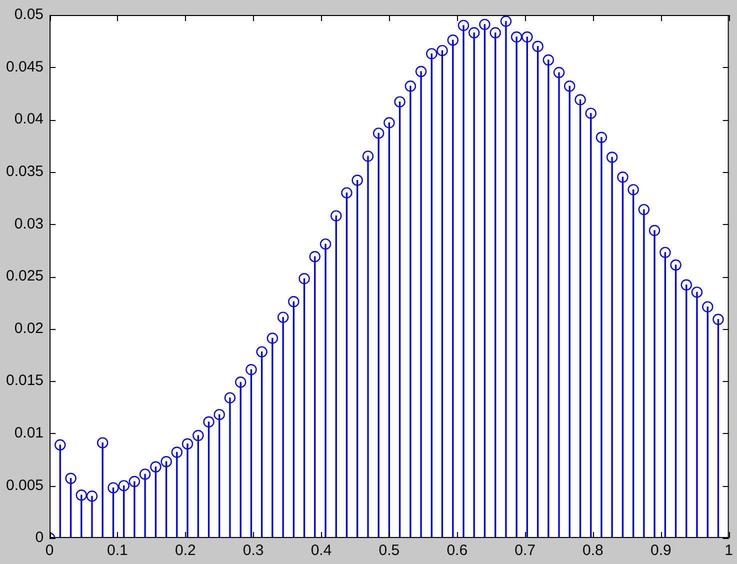  I want to click on y-tick-label: 0, so click(39, 537).